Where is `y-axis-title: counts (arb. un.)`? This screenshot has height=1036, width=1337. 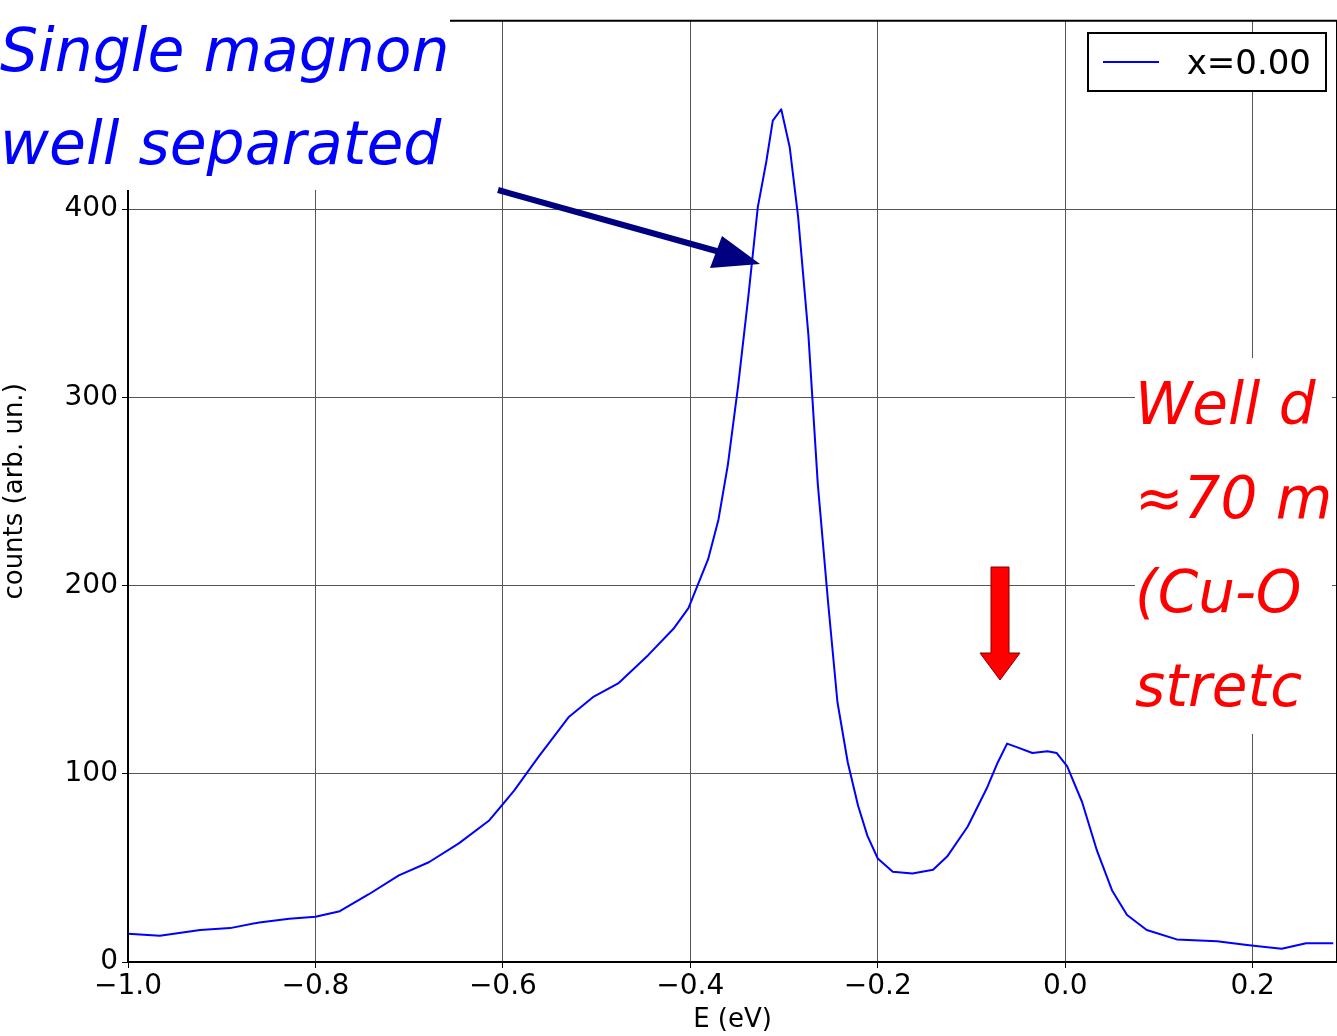 y-axis-title: counts (arb. un.) is located at coordinates (14, 491).